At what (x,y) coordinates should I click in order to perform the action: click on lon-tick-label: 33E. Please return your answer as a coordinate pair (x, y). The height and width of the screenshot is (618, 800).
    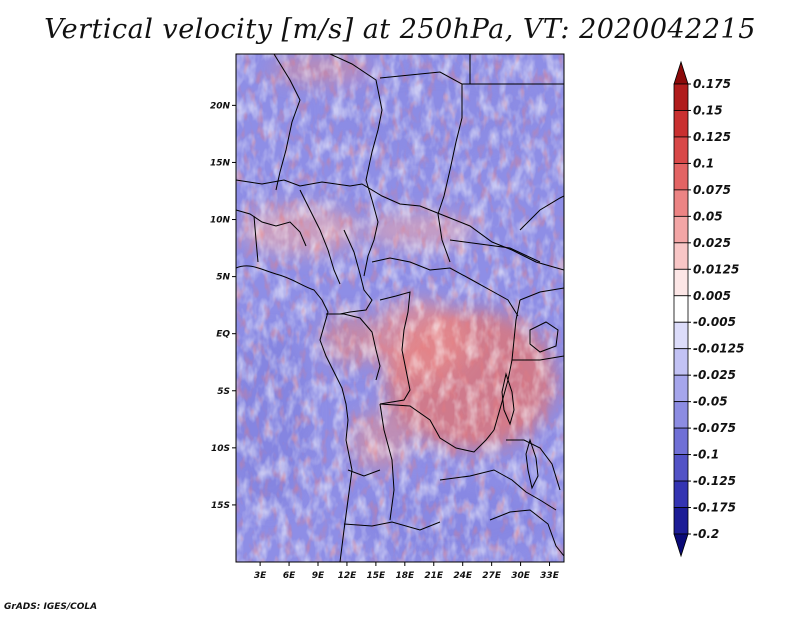
    Looking at the image, I should click on (550, 576).